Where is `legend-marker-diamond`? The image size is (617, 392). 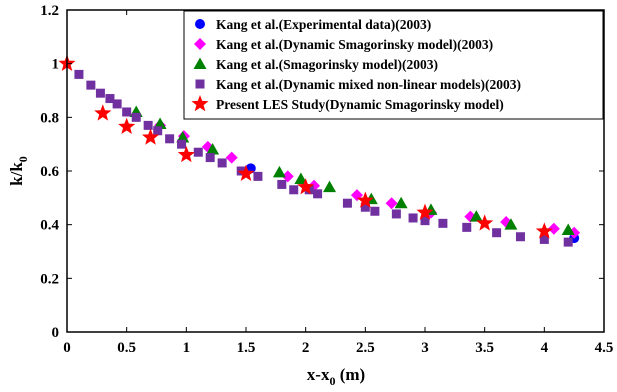 legend-marker-diamond is located at coordinates (200, 44).